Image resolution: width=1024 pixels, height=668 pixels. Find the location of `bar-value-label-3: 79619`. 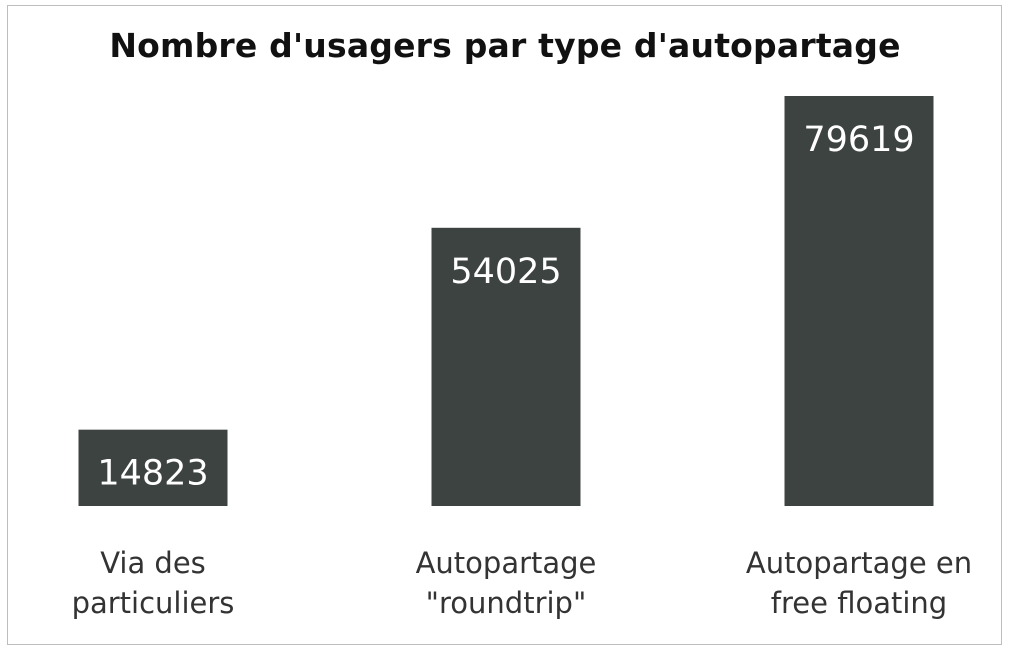

bar-value-label-3: 79619 is located at coordinates (858, 140).